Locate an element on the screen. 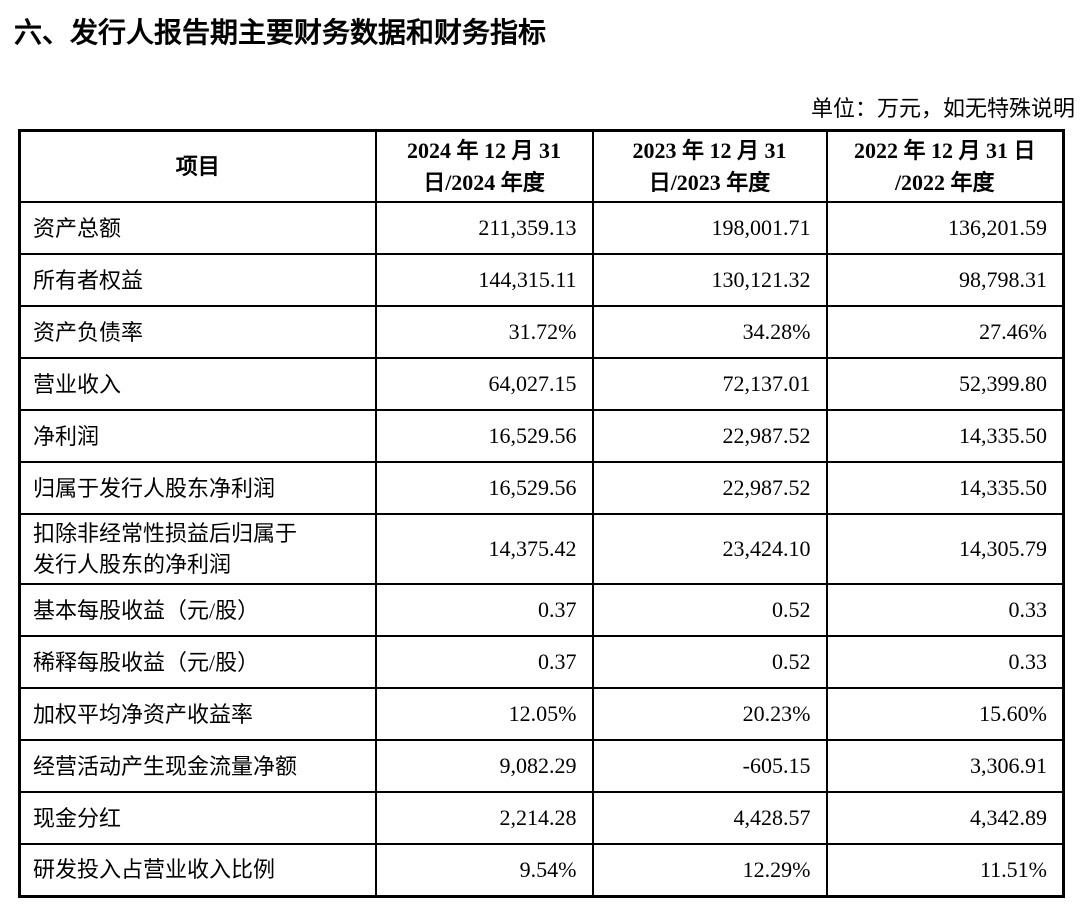 Image resolution: width=1080 pixels, height=904 pixels. header-2024-column: 2024 年 12 月 31 日/2024 年度 is located at coordinates (484, 166).